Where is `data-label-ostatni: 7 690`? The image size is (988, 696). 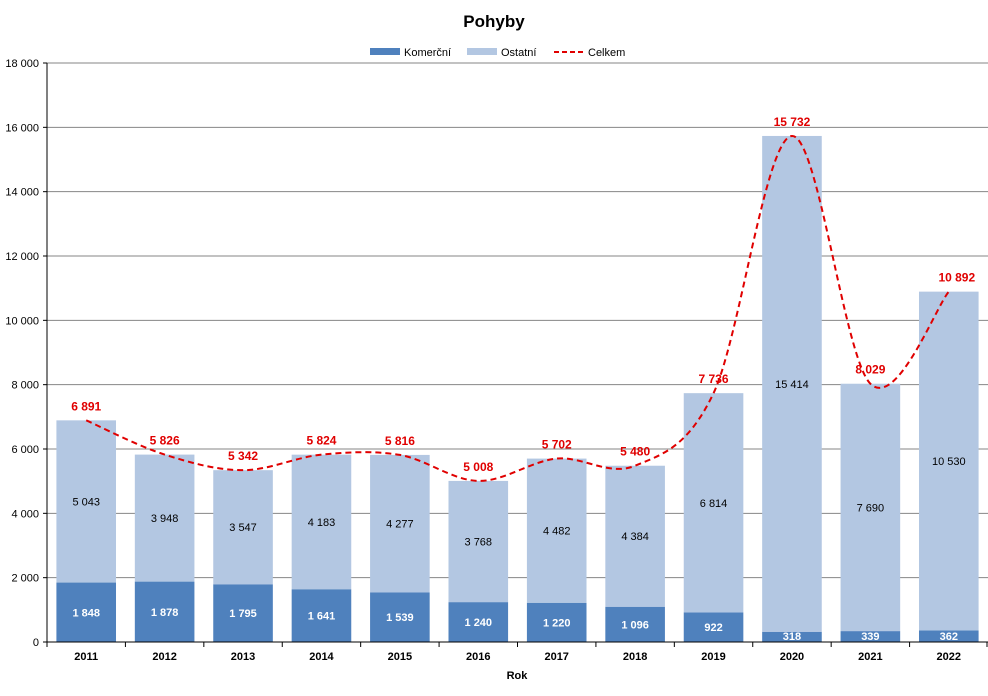
data-label-ostatni: 7 690 is located at coordinates (871, 508).